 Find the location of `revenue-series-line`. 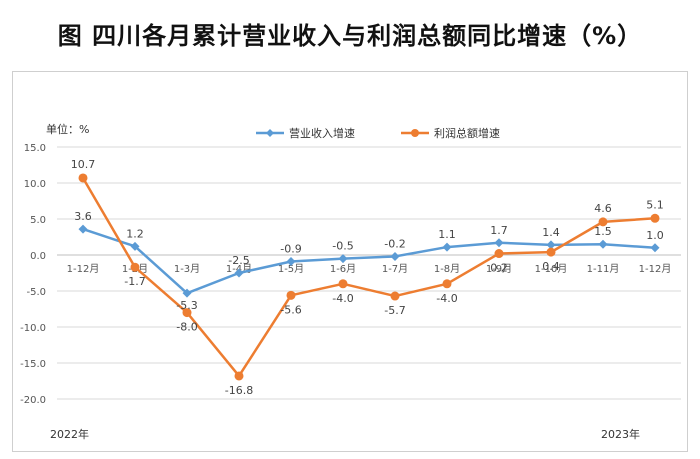

revenue-series-line is located at coordinates (369, 261).